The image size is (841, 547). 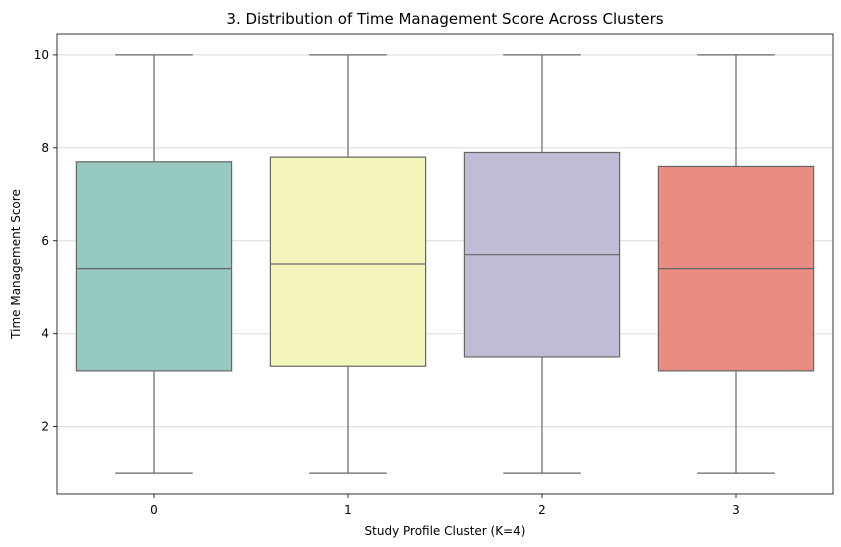 What do you see at coordinates (16, 264) in the screenshot?
I see `y-axis-label: Time Management Score` at bounding box center [16, 264].